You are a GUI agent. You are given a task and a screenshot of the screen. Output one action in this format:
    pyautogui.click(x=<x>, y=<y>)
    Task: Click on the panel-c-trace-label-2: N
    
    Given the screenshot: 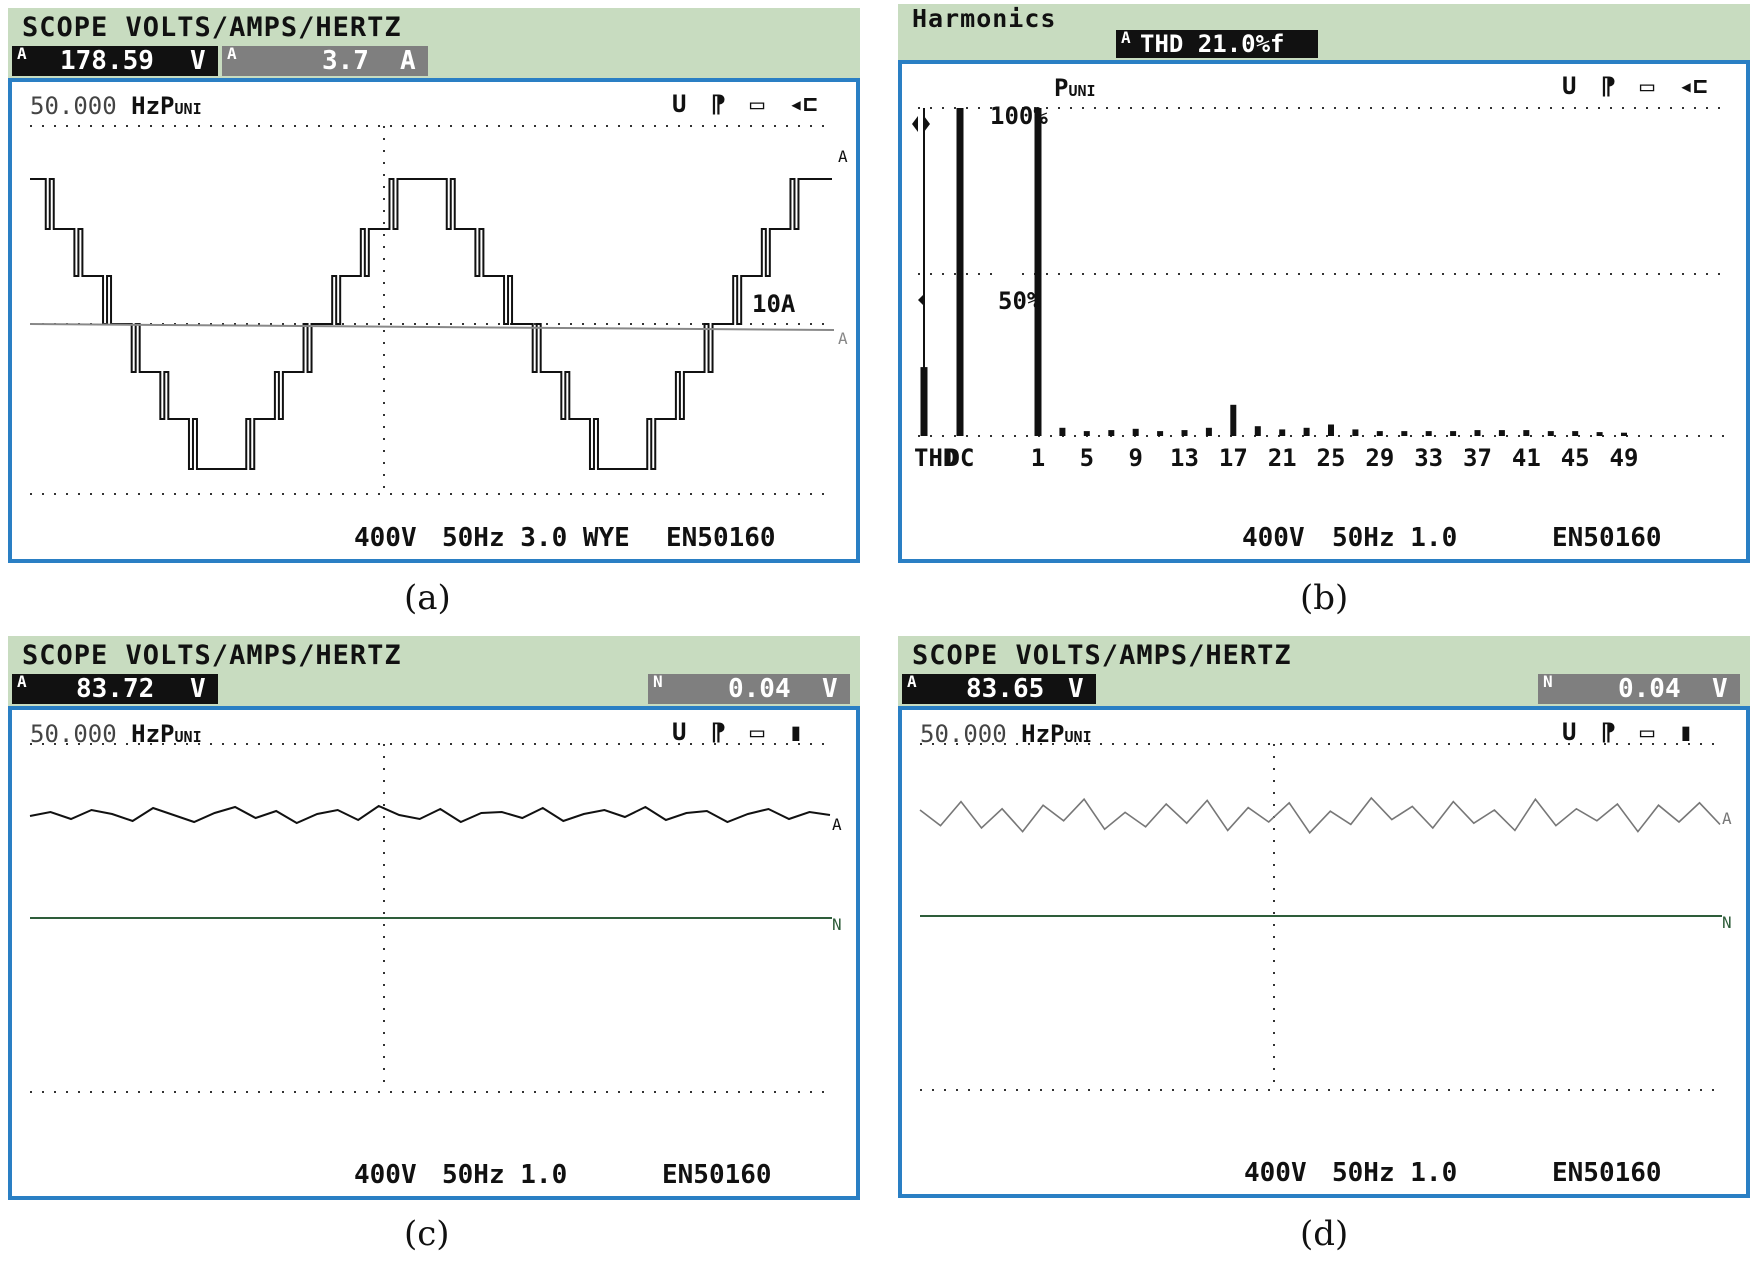 What is the action you would take?
    pyautogui.click(x=837, y=924)
    